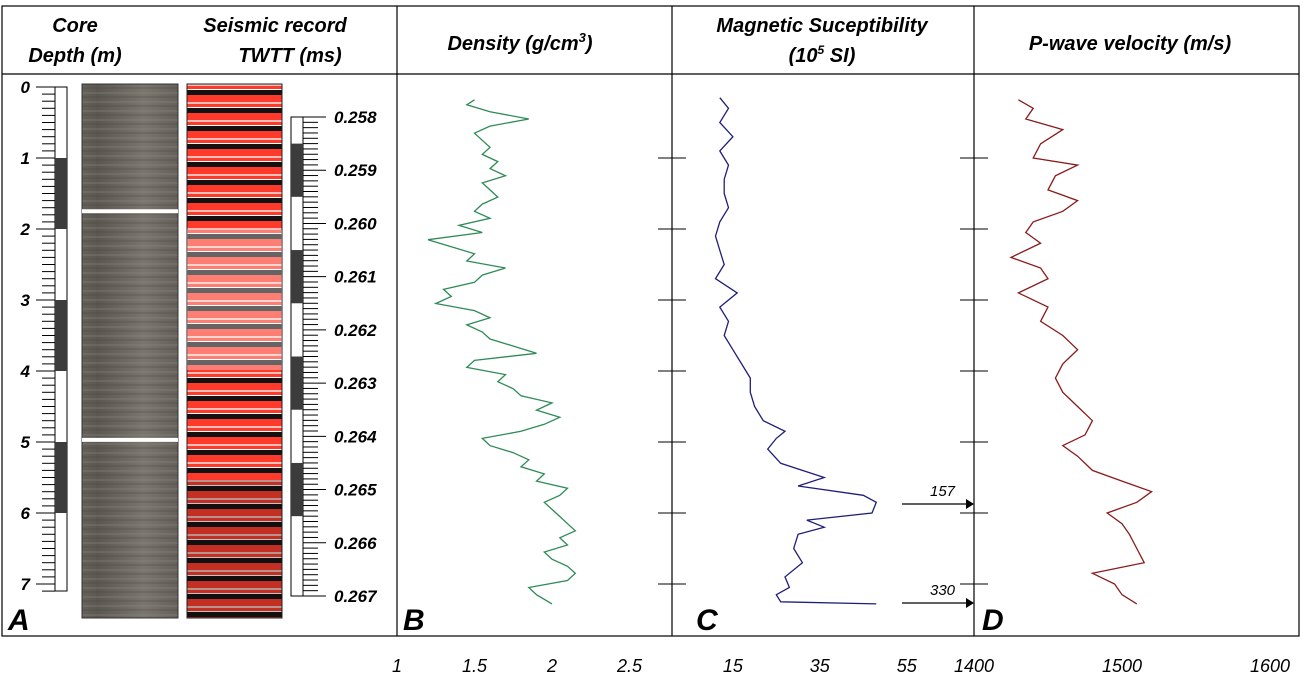 This screenshot has width=1304, height=685. Describe the element at coordinates (733, 666) in the screenshot. I see `x-tick-label: 15` at that location.